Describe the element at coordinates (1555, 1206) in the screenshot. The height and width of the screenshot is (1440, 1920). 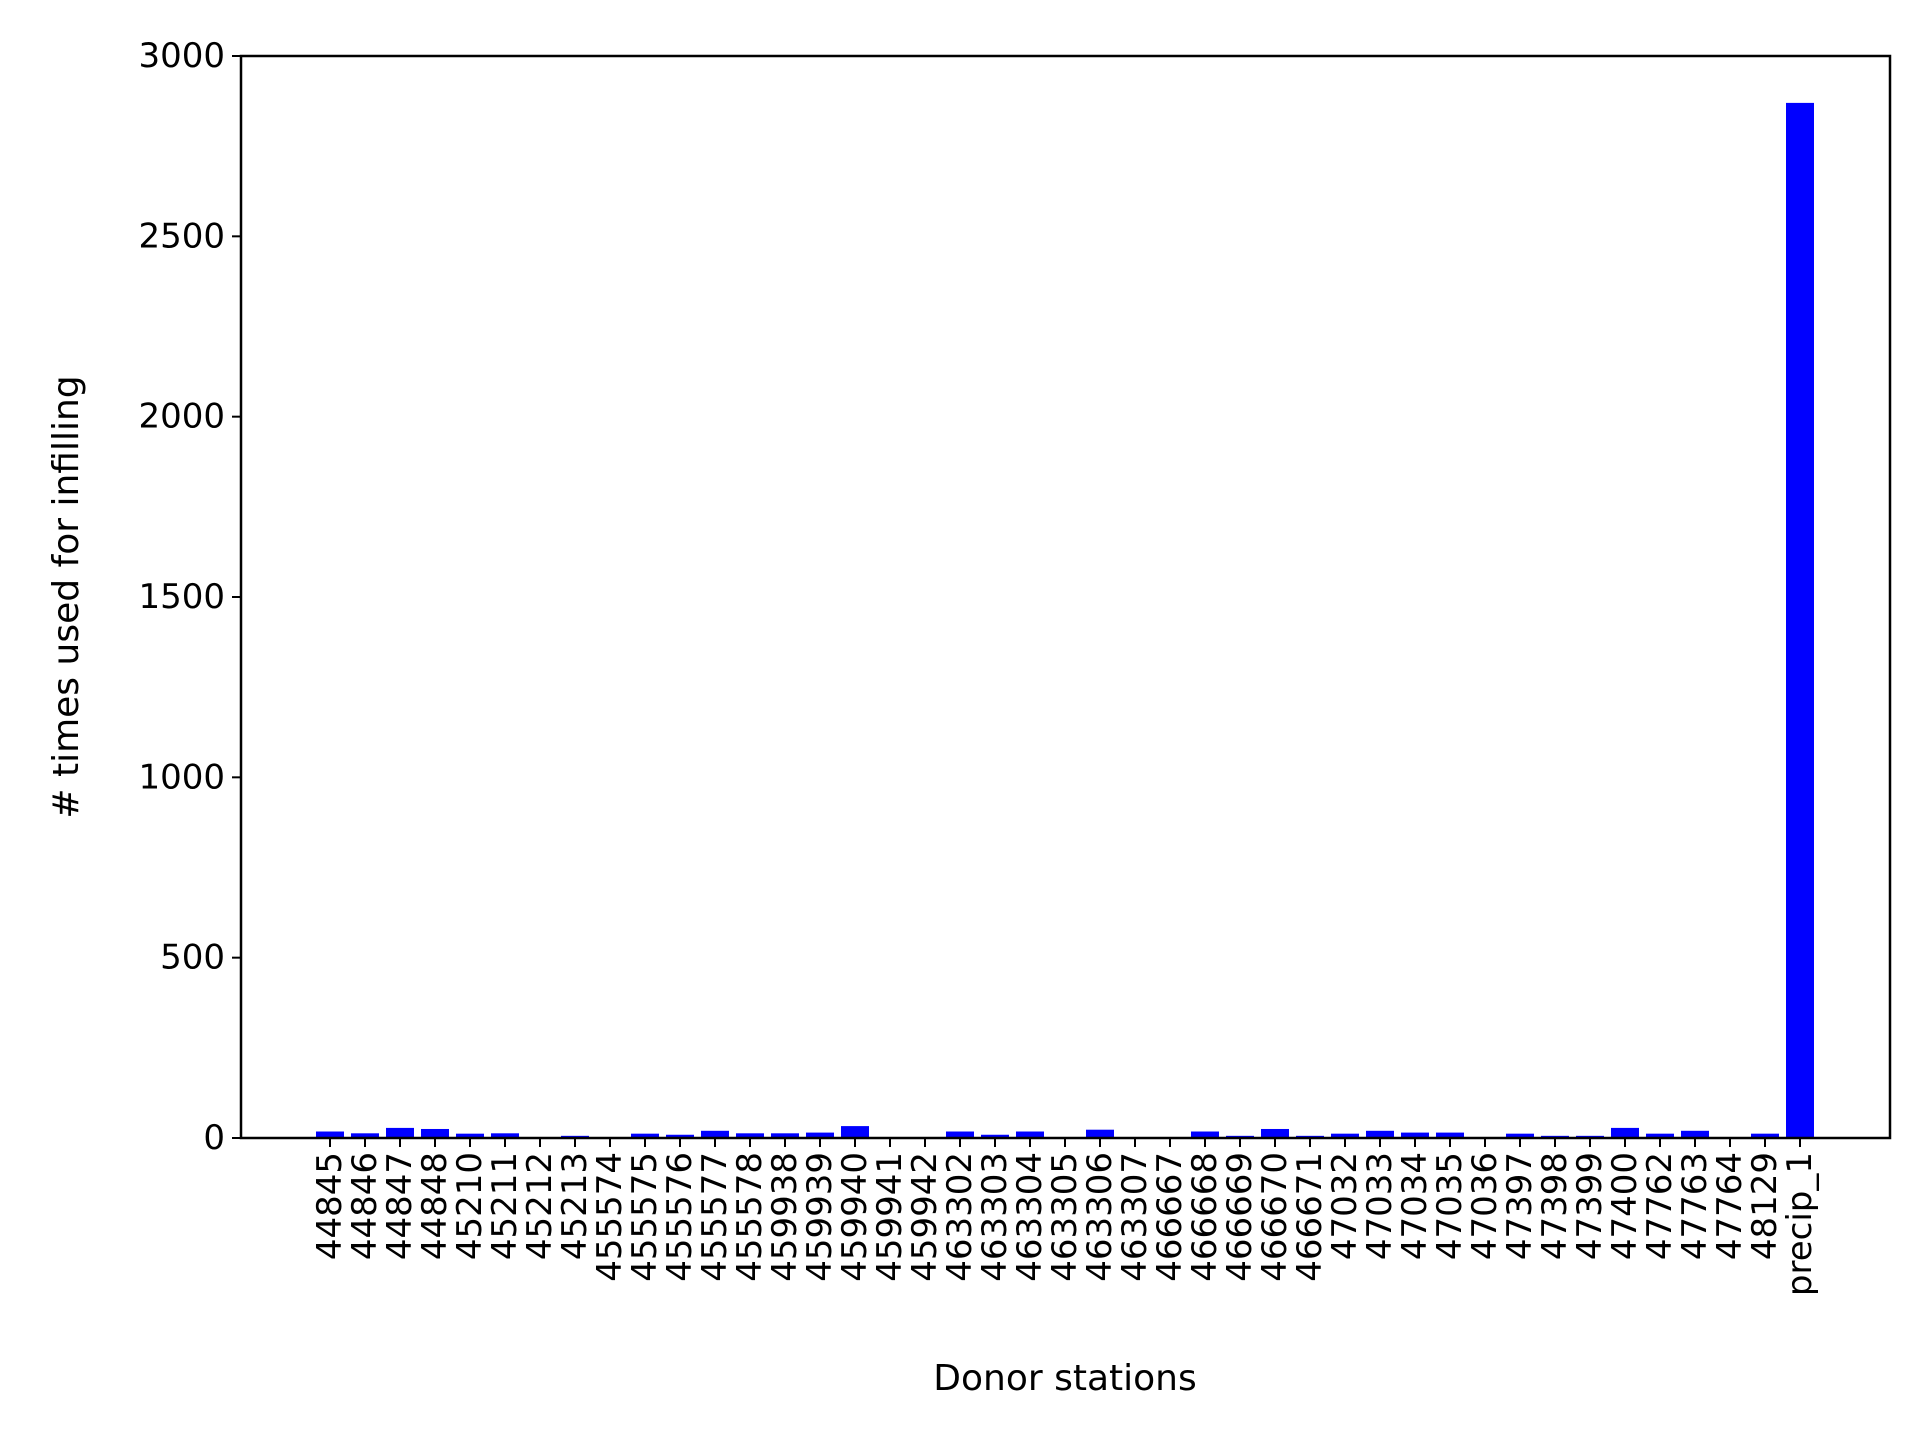
I see `x-tick-label: 47398` at that location.